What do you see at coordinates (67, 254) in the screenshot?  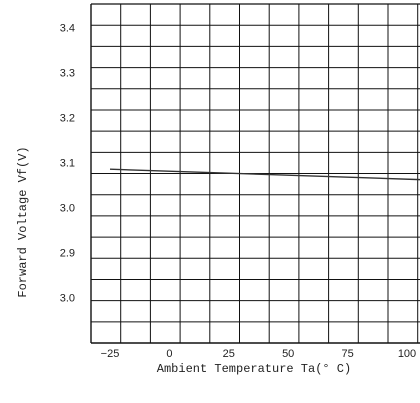 I see `y-tick-label: 2.9` at bounding box center [67, 254].